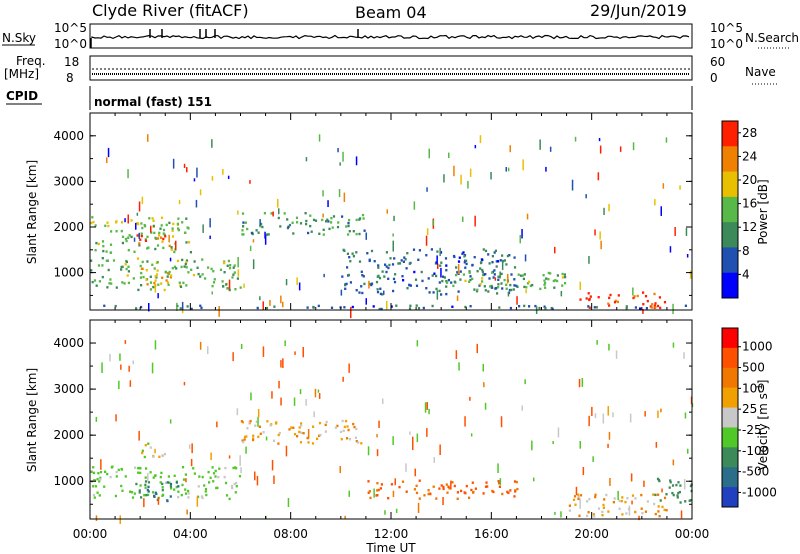 The image size is (800, 554). Describe the element at coordinates (68, 435) in the screenshot. I see `y-tick-label: 2000` at that location.